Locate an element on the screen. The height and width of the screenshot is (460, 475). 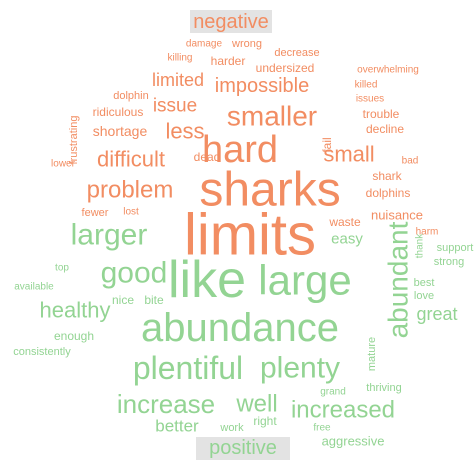
word: dead is located at coordinates (207, 157).